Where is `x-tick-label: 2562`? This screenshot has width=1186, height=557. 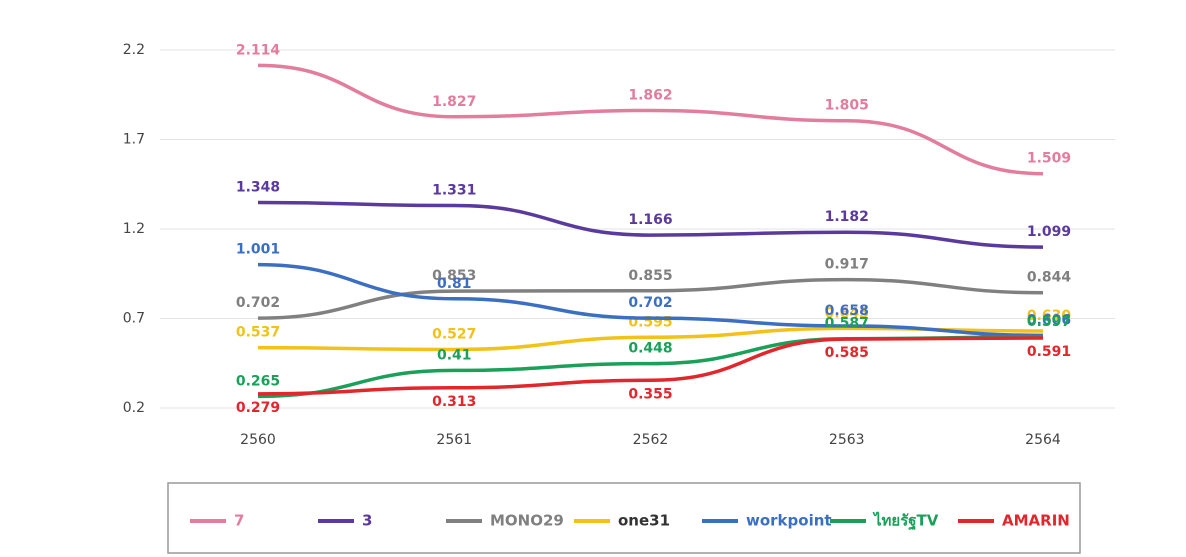 x-tick-label: 2562 is located at coordinates (651, 440).